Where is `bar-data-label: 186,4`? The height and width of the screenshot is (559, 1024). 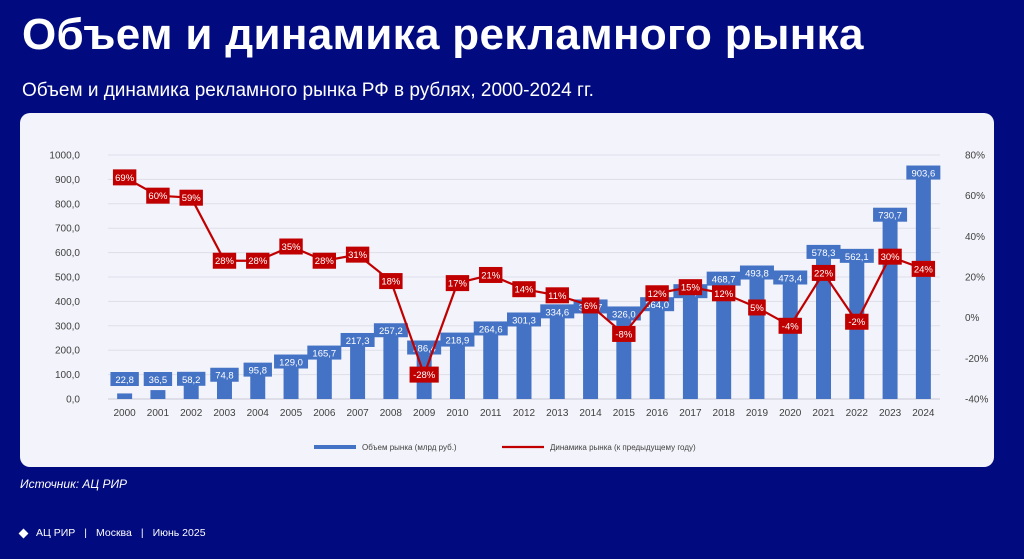 bar-data-label: 186,4 is located at coordinates (424, 349).